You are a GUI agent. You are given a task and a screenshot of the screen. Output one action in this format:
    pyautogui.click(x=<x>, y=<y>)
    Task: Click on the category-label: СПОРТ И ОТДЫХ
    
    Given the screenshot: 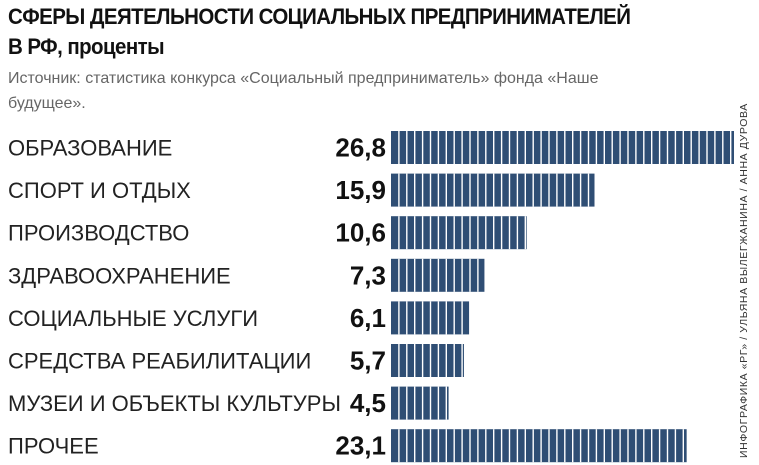 What is the action you would take?
    pyautogui.click(x=99, y=190)
    